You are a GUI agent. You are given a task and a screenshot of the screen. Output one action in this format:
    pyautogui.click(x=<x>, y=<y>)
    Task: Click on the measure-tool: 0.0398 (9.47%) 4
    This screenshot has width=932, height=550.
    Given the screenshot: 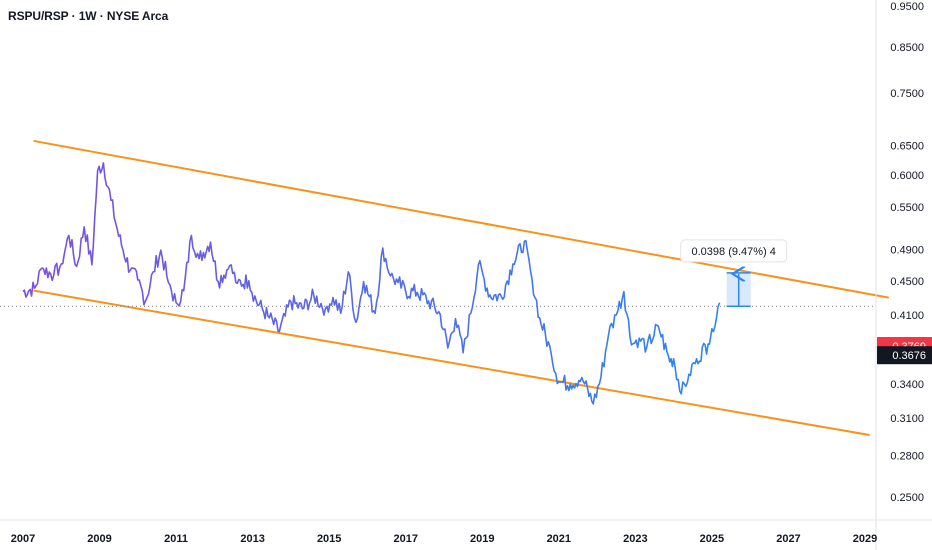 What is the action you would take?
    pyautogui.click(x=734, y=273)
    